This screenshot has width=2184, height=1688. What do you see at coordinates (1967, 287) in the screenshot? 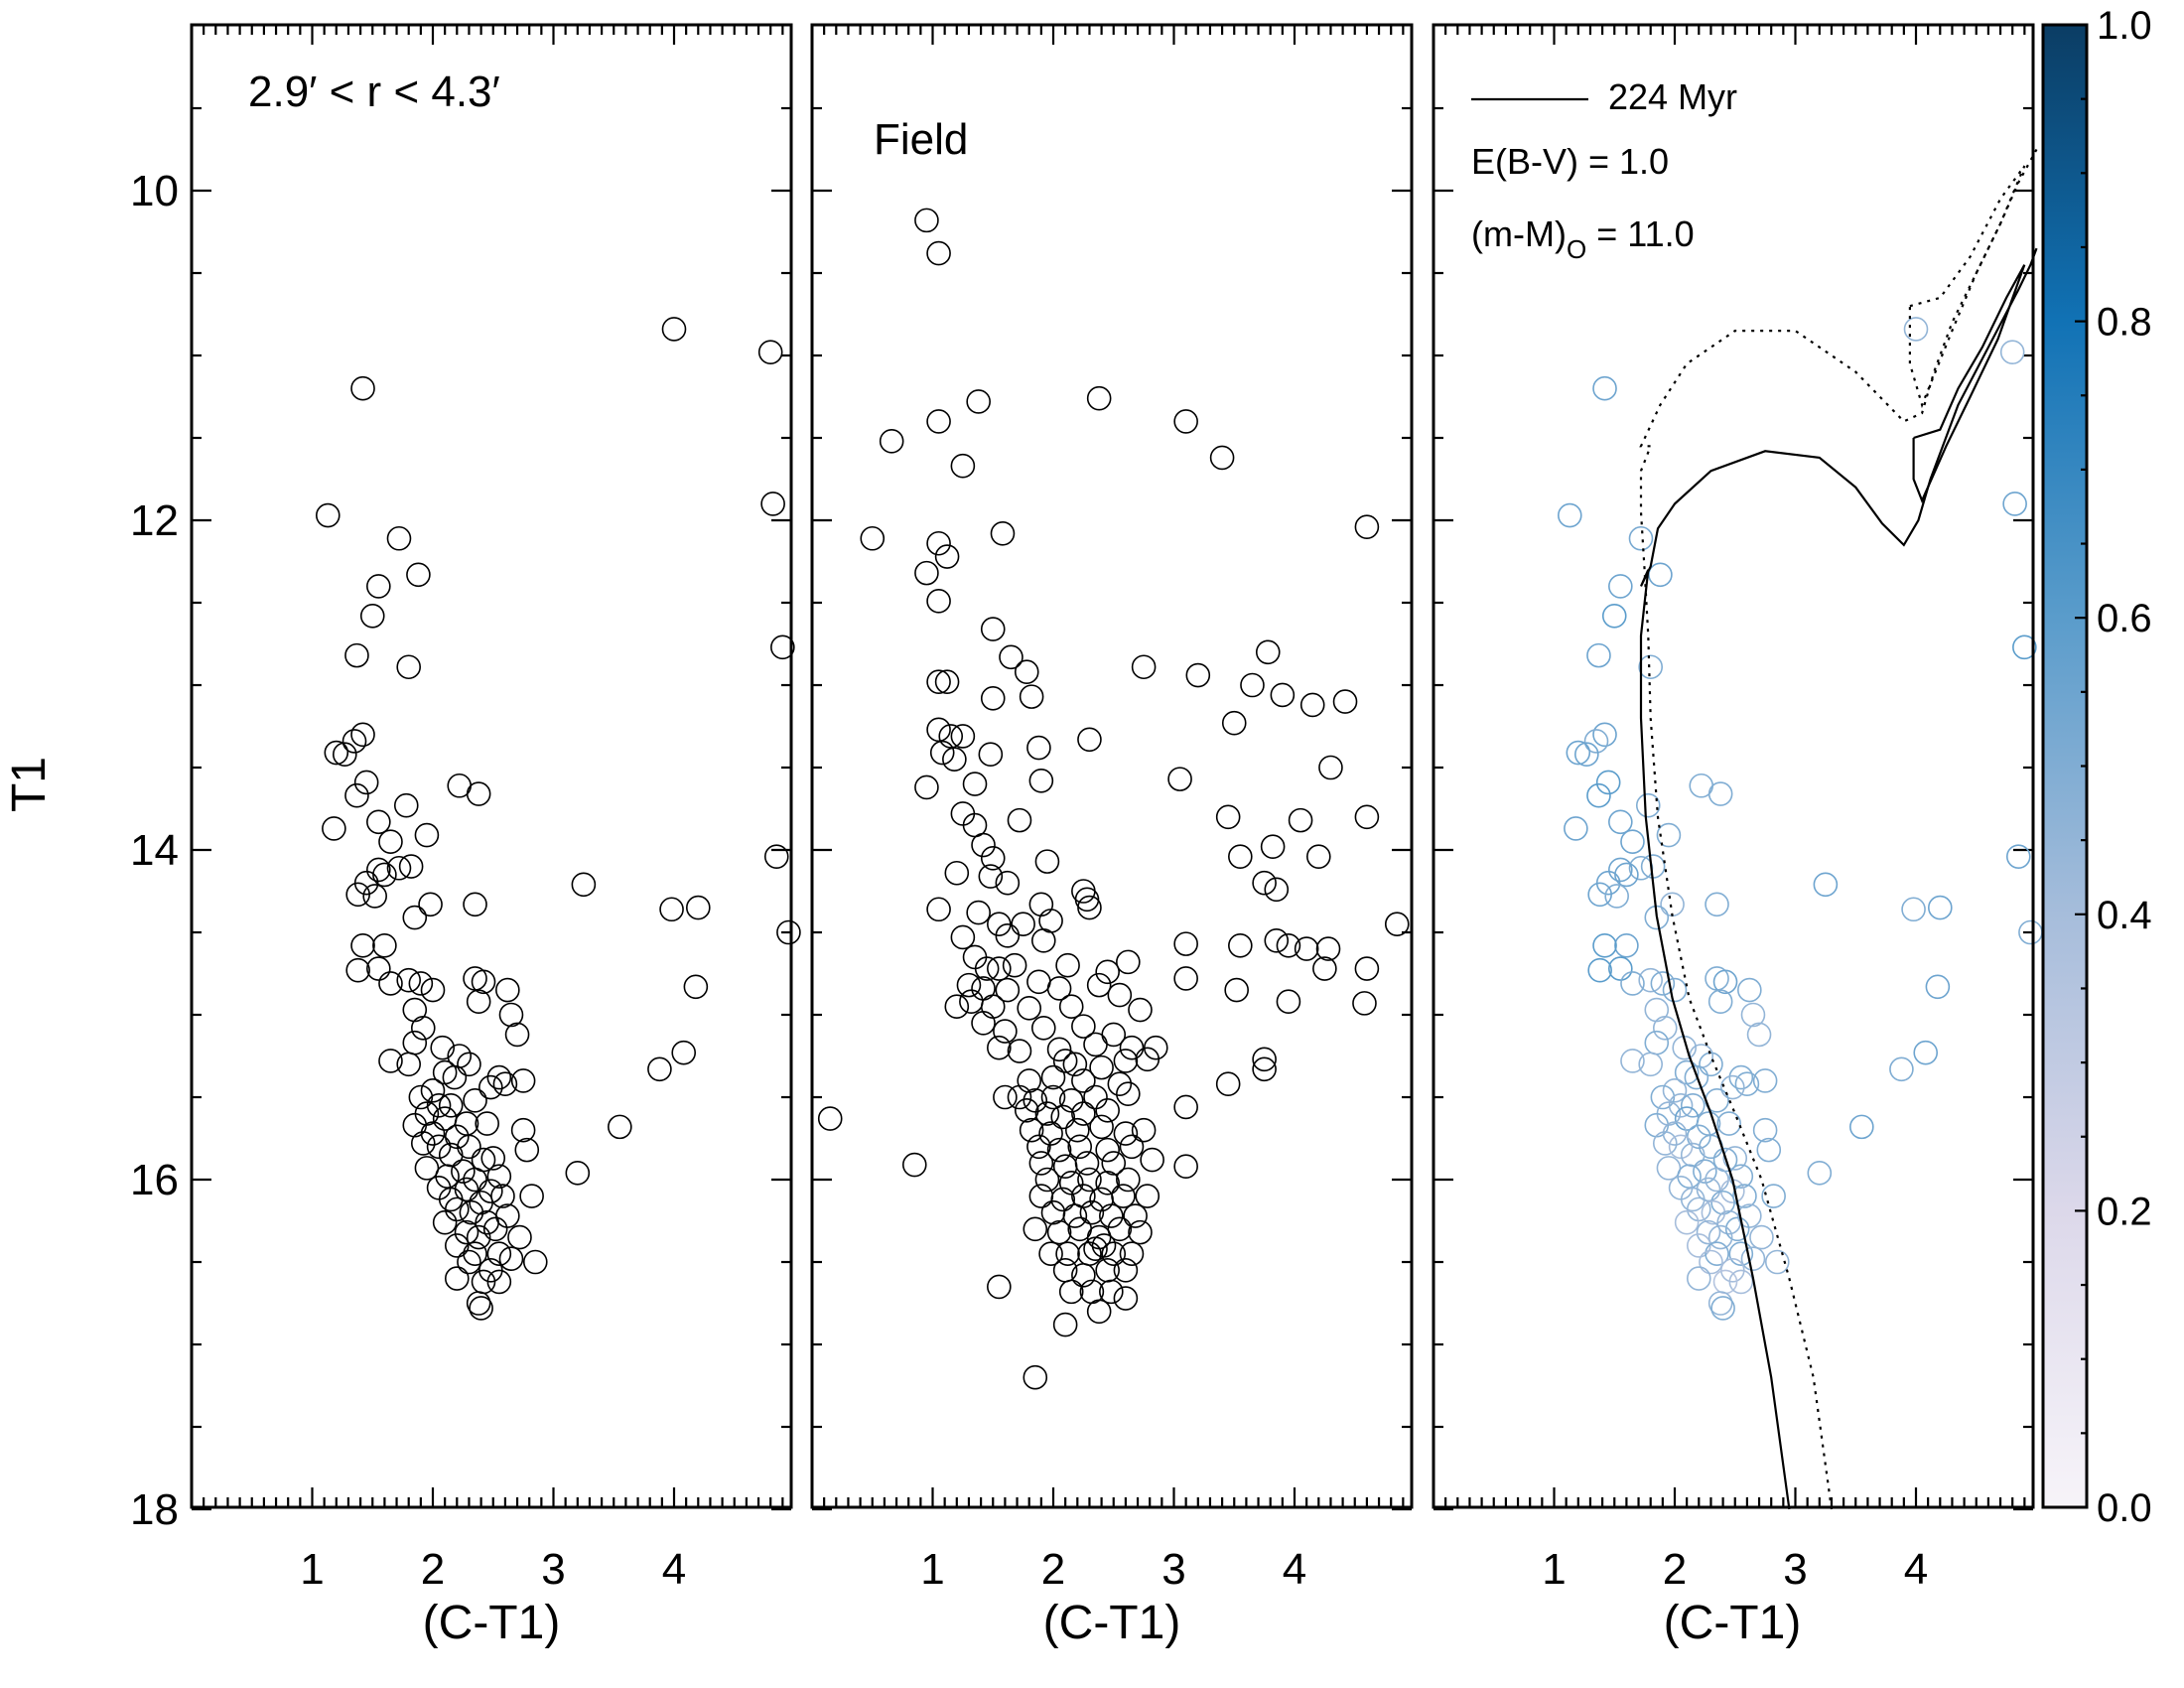
I see `isochrone-dotted-loop` at bounding box center [1967, 287].